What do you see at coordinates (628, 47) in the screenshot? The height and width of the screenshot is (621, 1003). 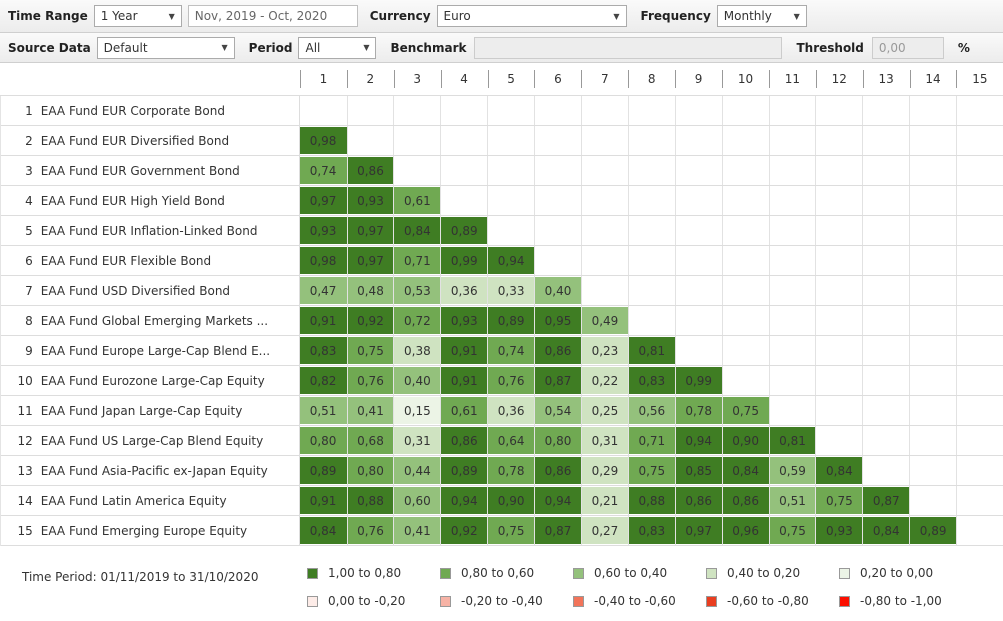 I see `benchmark-input` at bounding box center [628, 47].